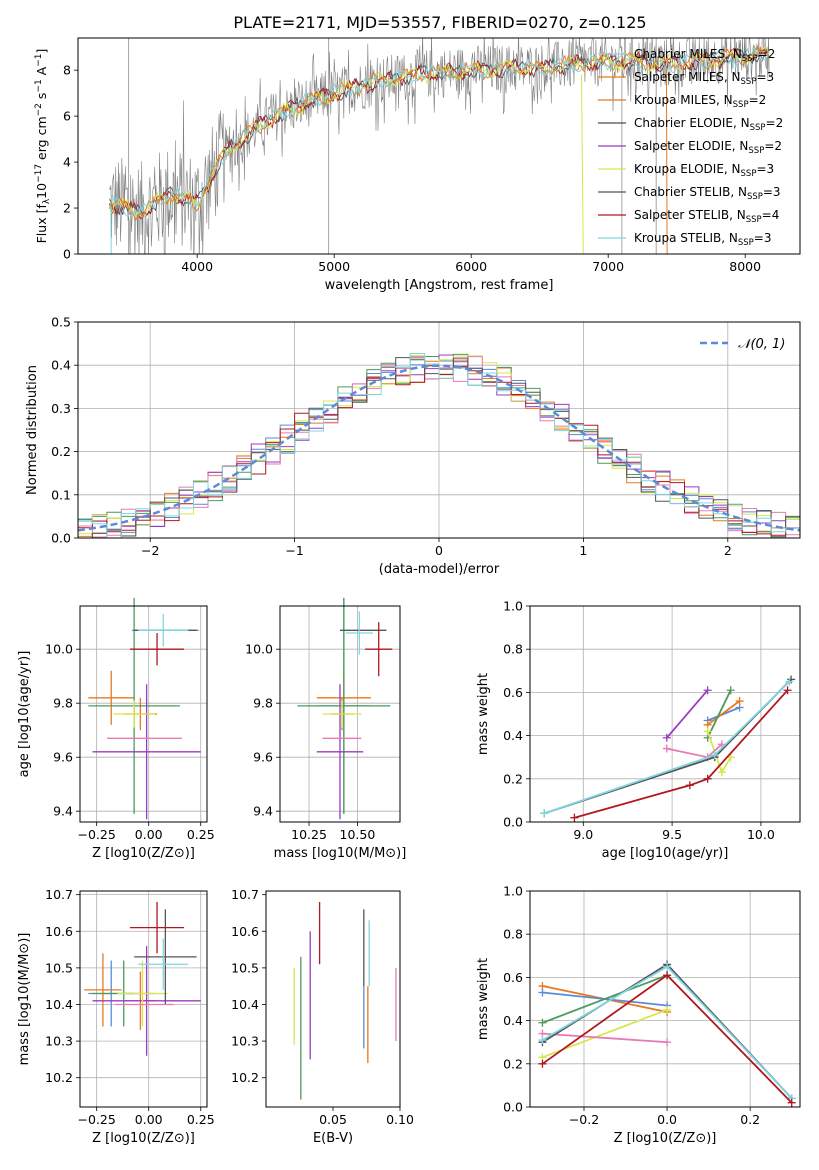  Describe the element at coordinates (96, 834) in the screenshot. I see `x-tick-label: −0.25` at that location.